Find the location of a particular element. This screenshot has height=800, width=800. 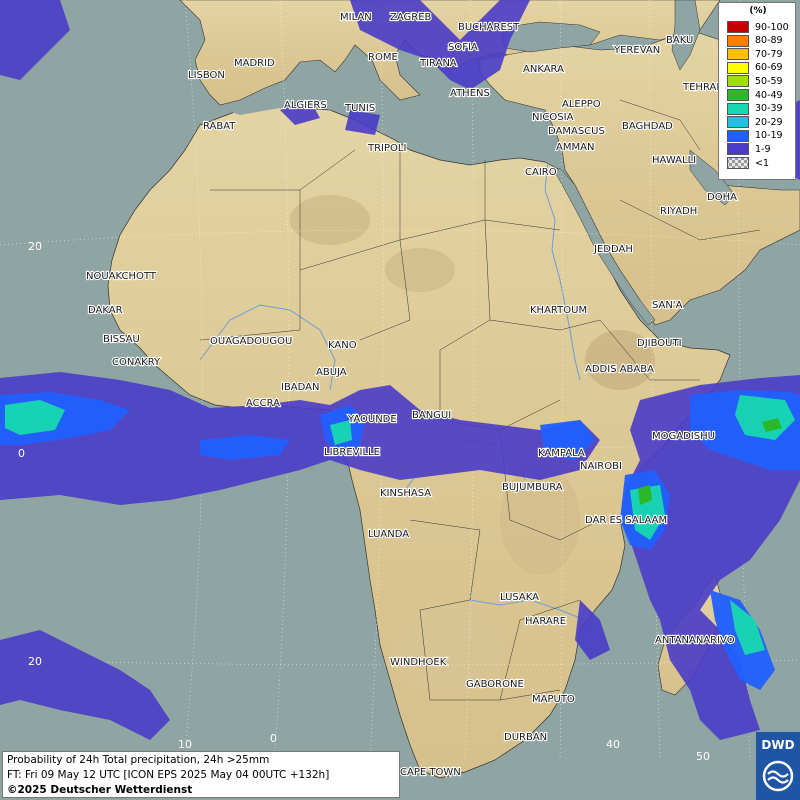

persian-gulf is located at coordinates (712, 177).